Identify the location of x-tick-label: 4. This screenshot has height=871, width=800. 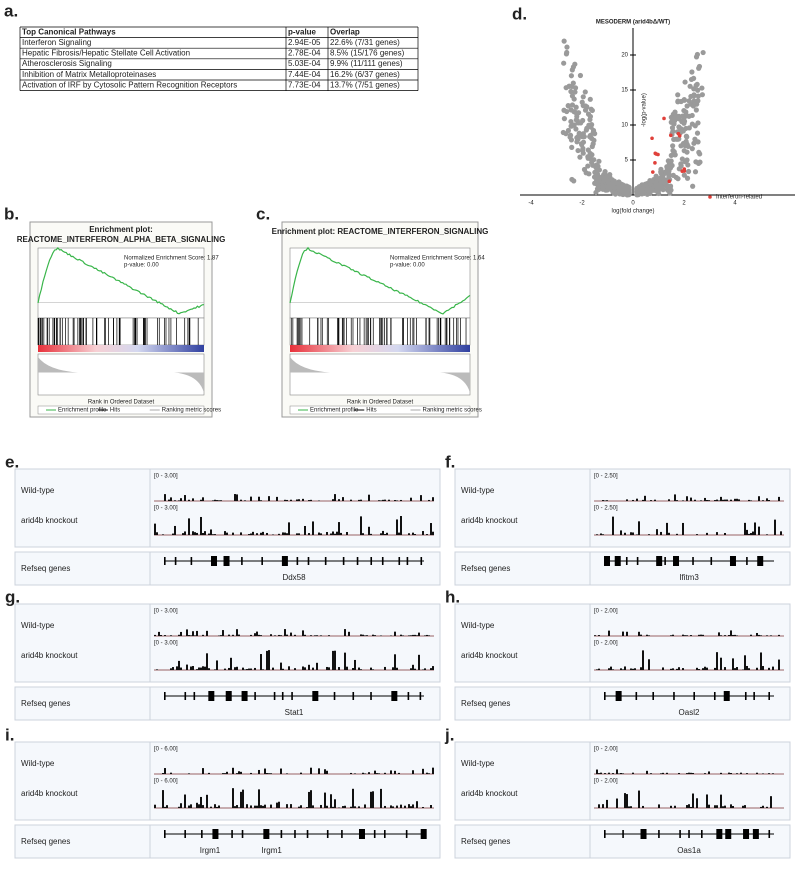
(735, 204).